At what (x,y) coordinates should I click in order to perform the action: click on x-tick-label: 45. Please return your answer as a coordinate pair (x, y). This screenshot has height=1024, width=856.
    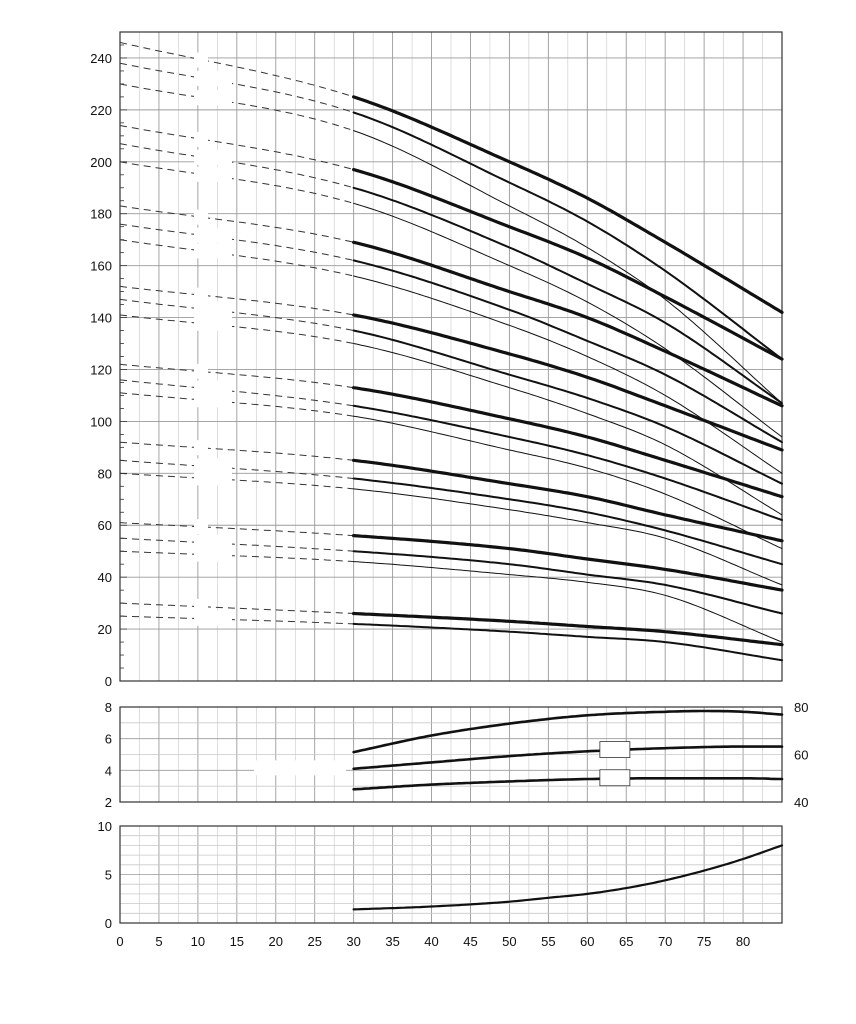
    Looking at the image, I should click on (470, 941).